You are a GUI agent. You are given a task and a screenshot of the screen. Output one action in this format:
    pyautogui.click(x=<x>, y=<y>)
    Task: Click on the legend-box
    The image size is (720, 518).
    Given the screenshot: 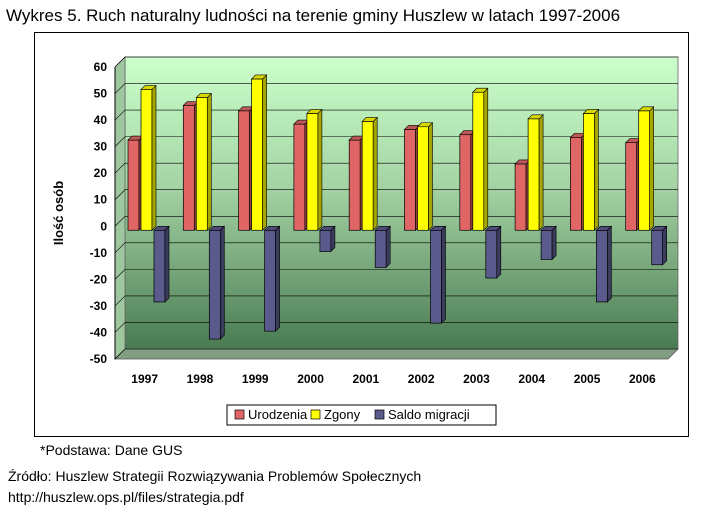 What is the action you would take?
    pyautogui.click(x=361, y=415)
    